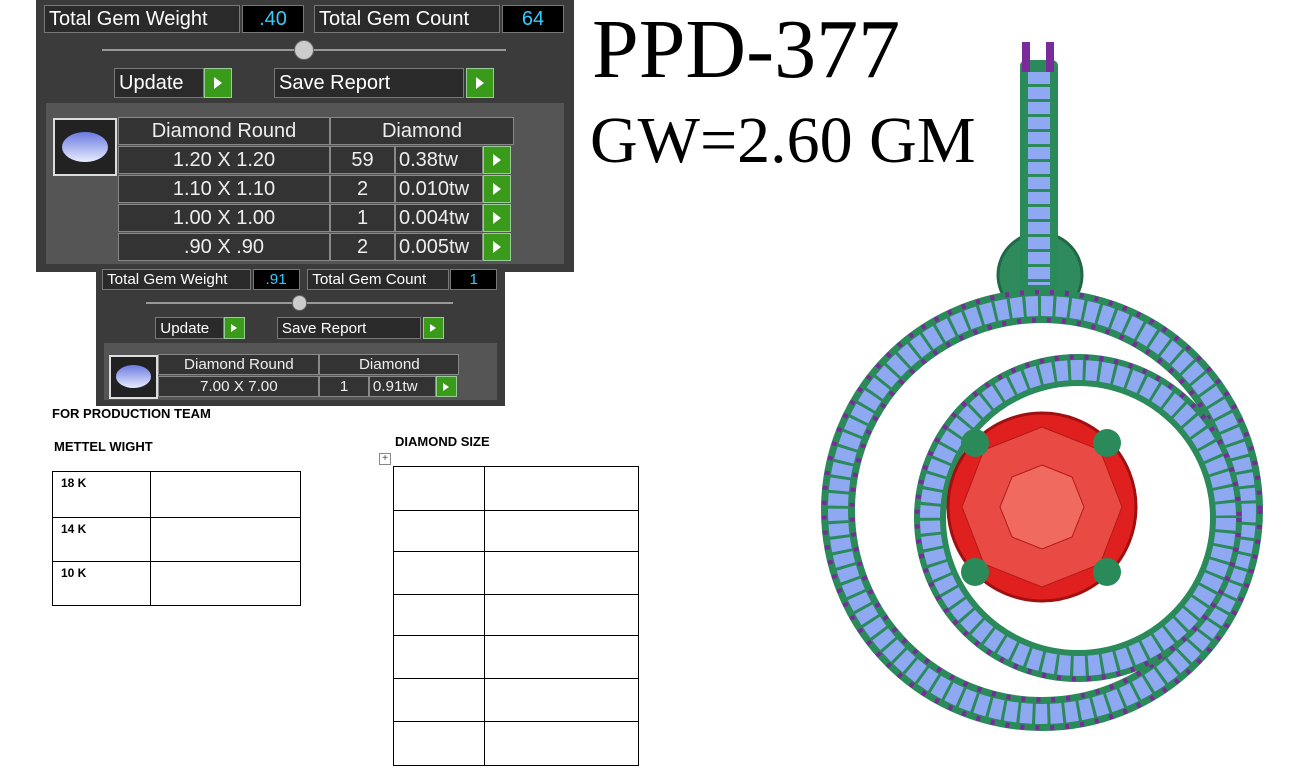 The height and width of the screenshot is (780, 1312). I want to click on size-cell: 7.00 X 7.00, so click(239, 386).